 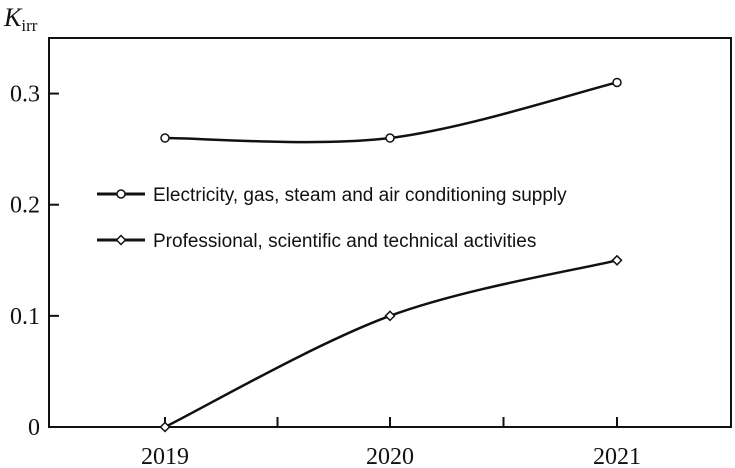 I want to click on y-axis-label: Kirr, so click(x=20, y=19).